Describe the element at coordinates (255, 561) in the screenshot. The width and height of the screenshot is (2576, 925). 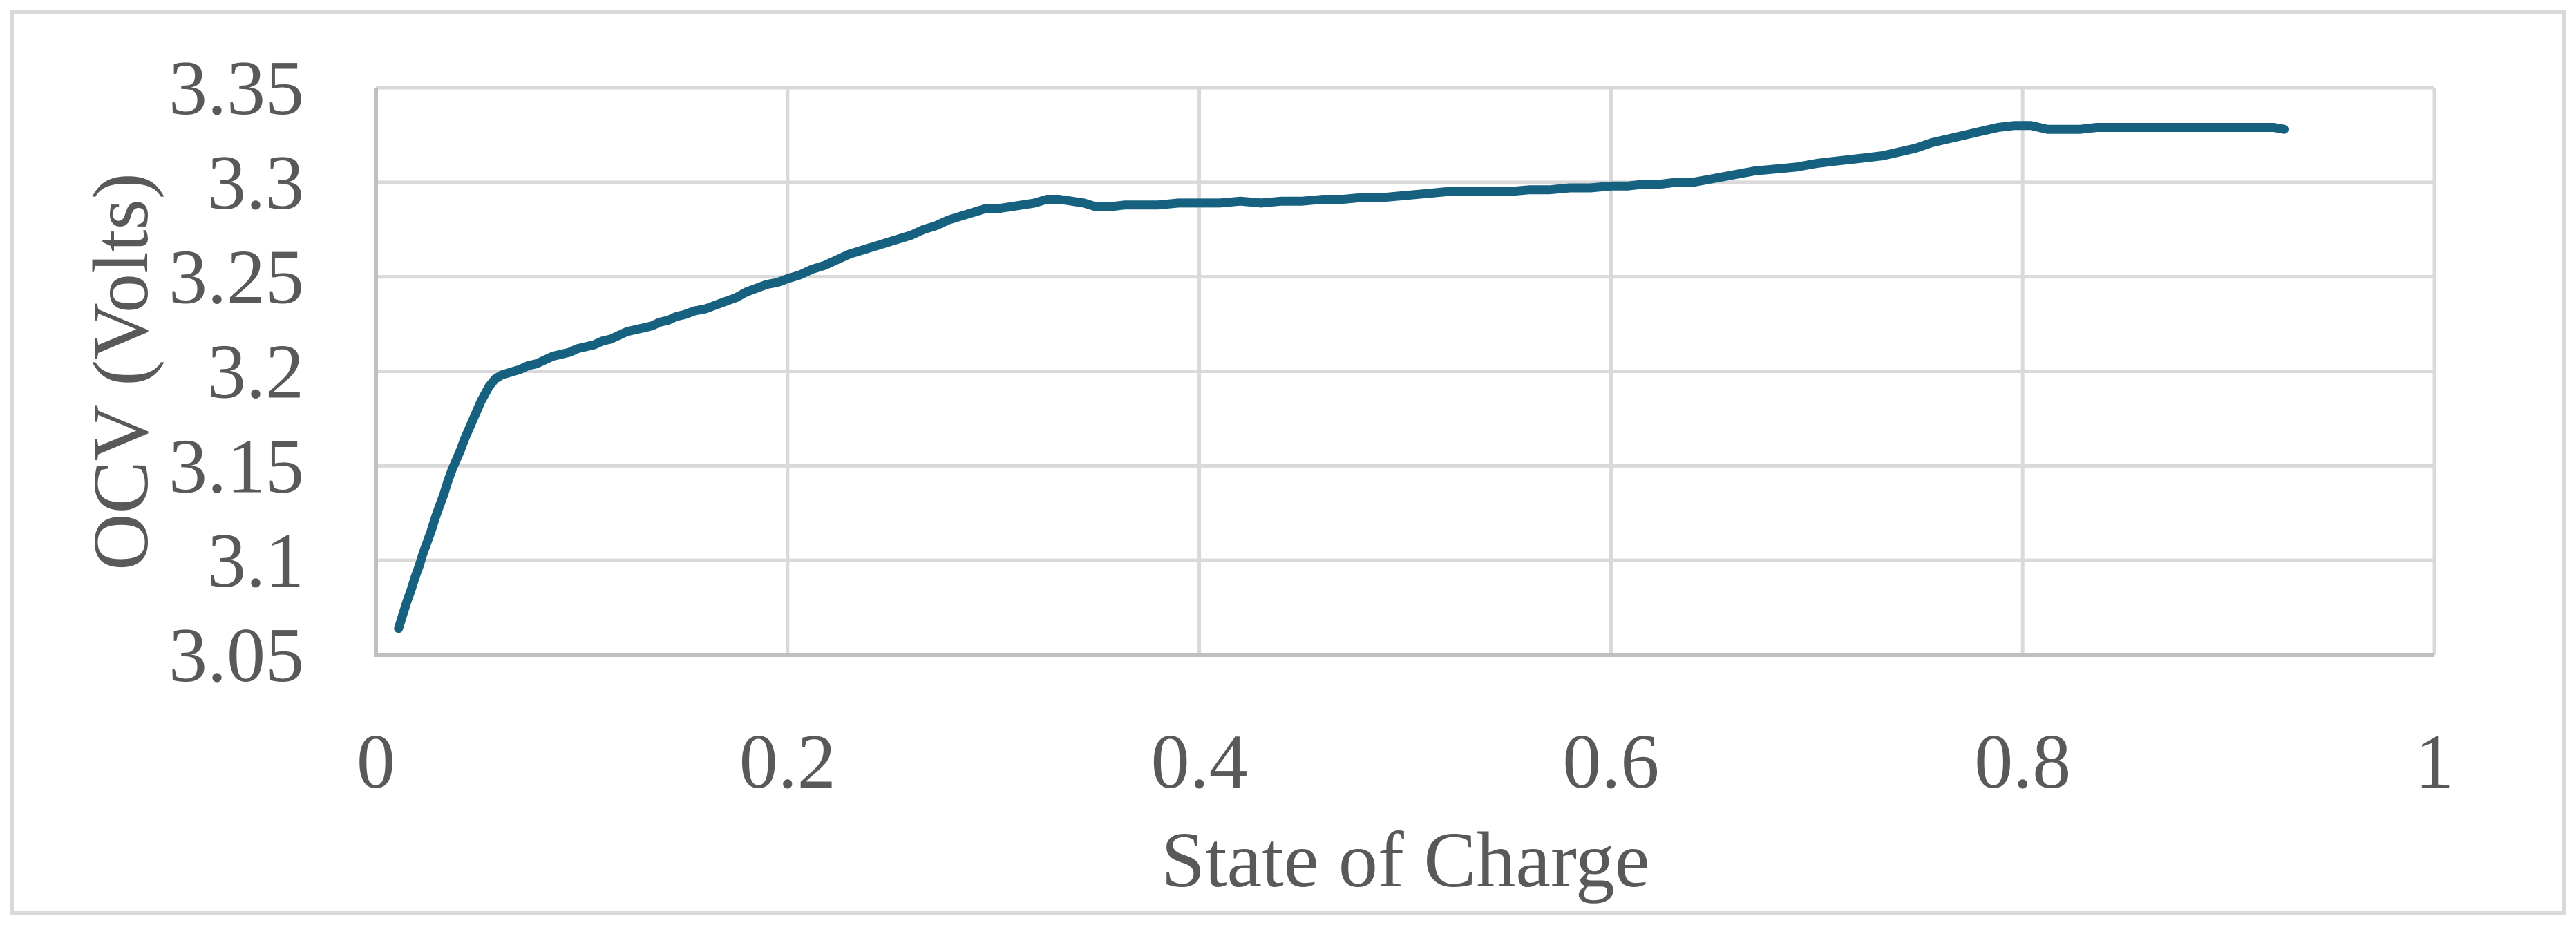
I see `y-tick-label: 3.1` at that location.